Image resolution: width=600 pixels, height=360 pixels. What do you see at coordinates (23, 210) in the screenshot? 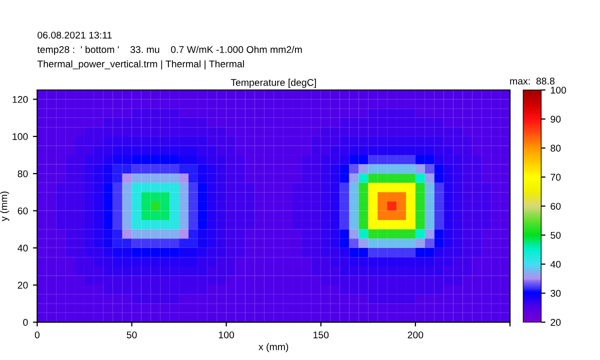
I see `y-tick-label: 60` at bounding box center [23, 210].